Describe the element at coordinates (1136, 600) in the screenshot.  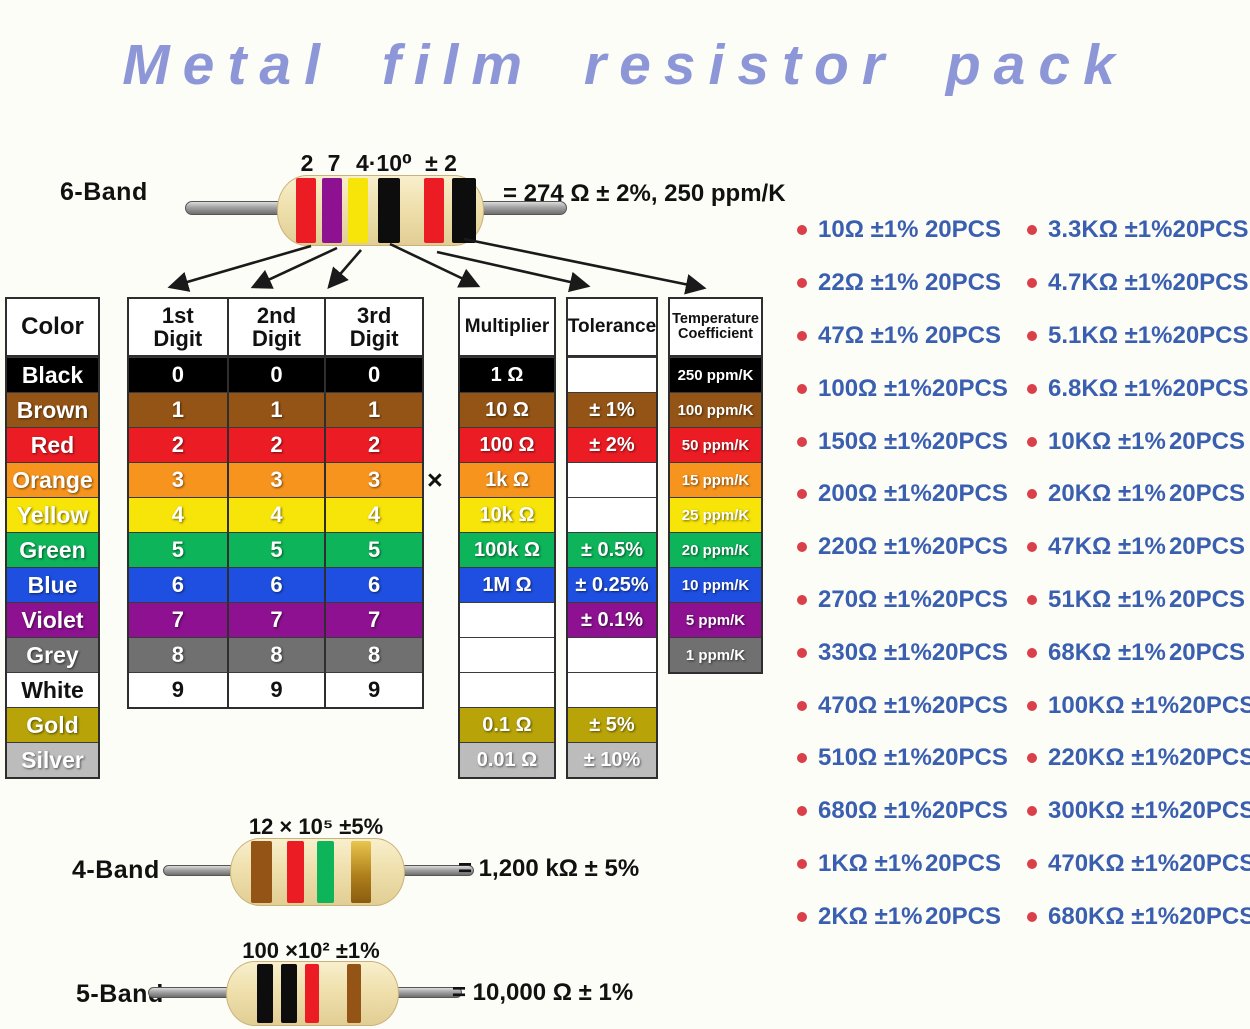
I see `pack-list-item: 51KΩ ±1% 20PCS` at that location.